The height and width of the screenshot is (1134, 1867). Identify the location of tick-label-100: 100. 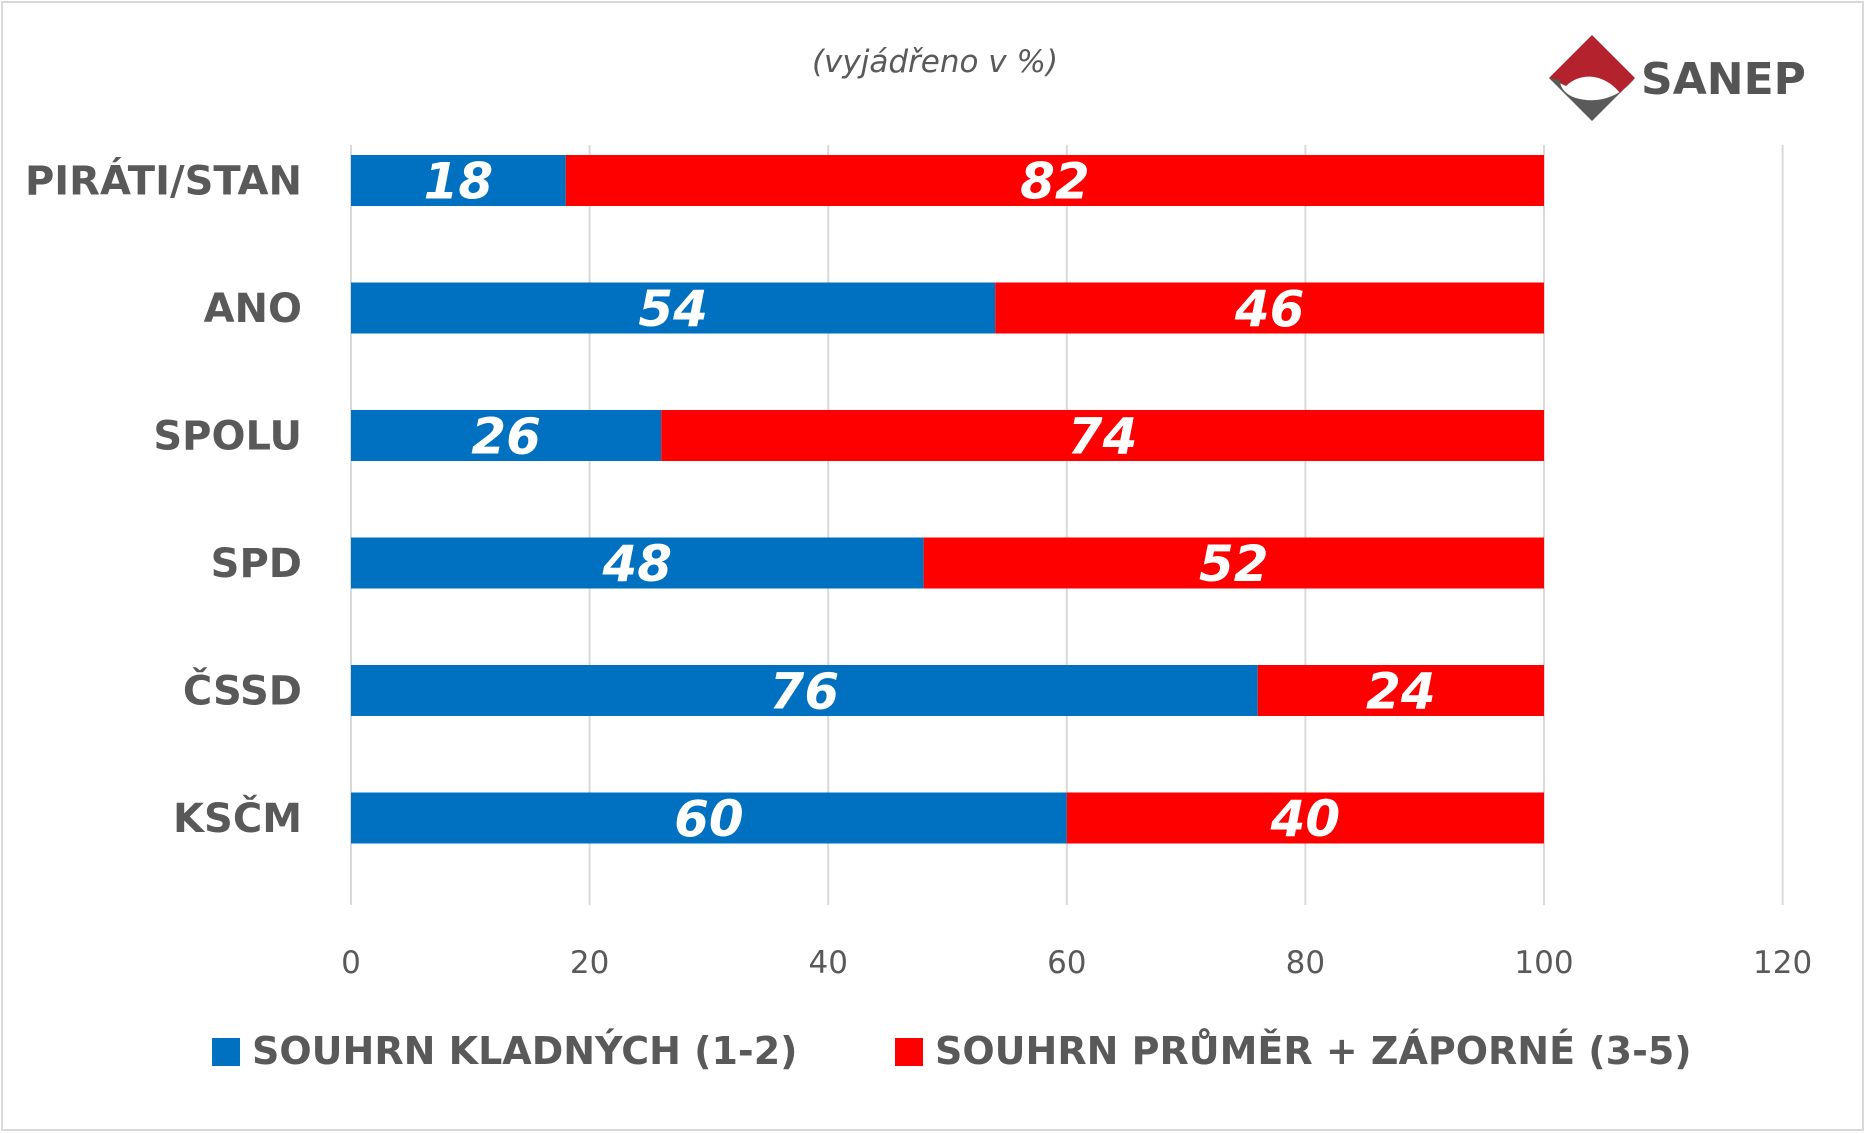
(1543, 963).